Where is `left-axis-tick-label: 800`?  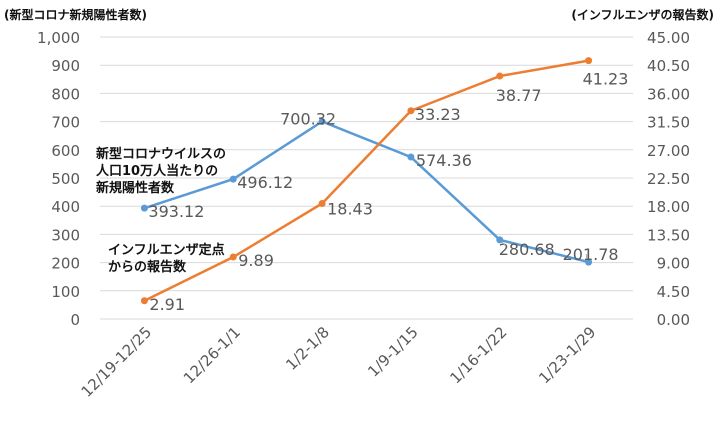 left-axis-tick-label: 800 is located at coordinates (65, 94).